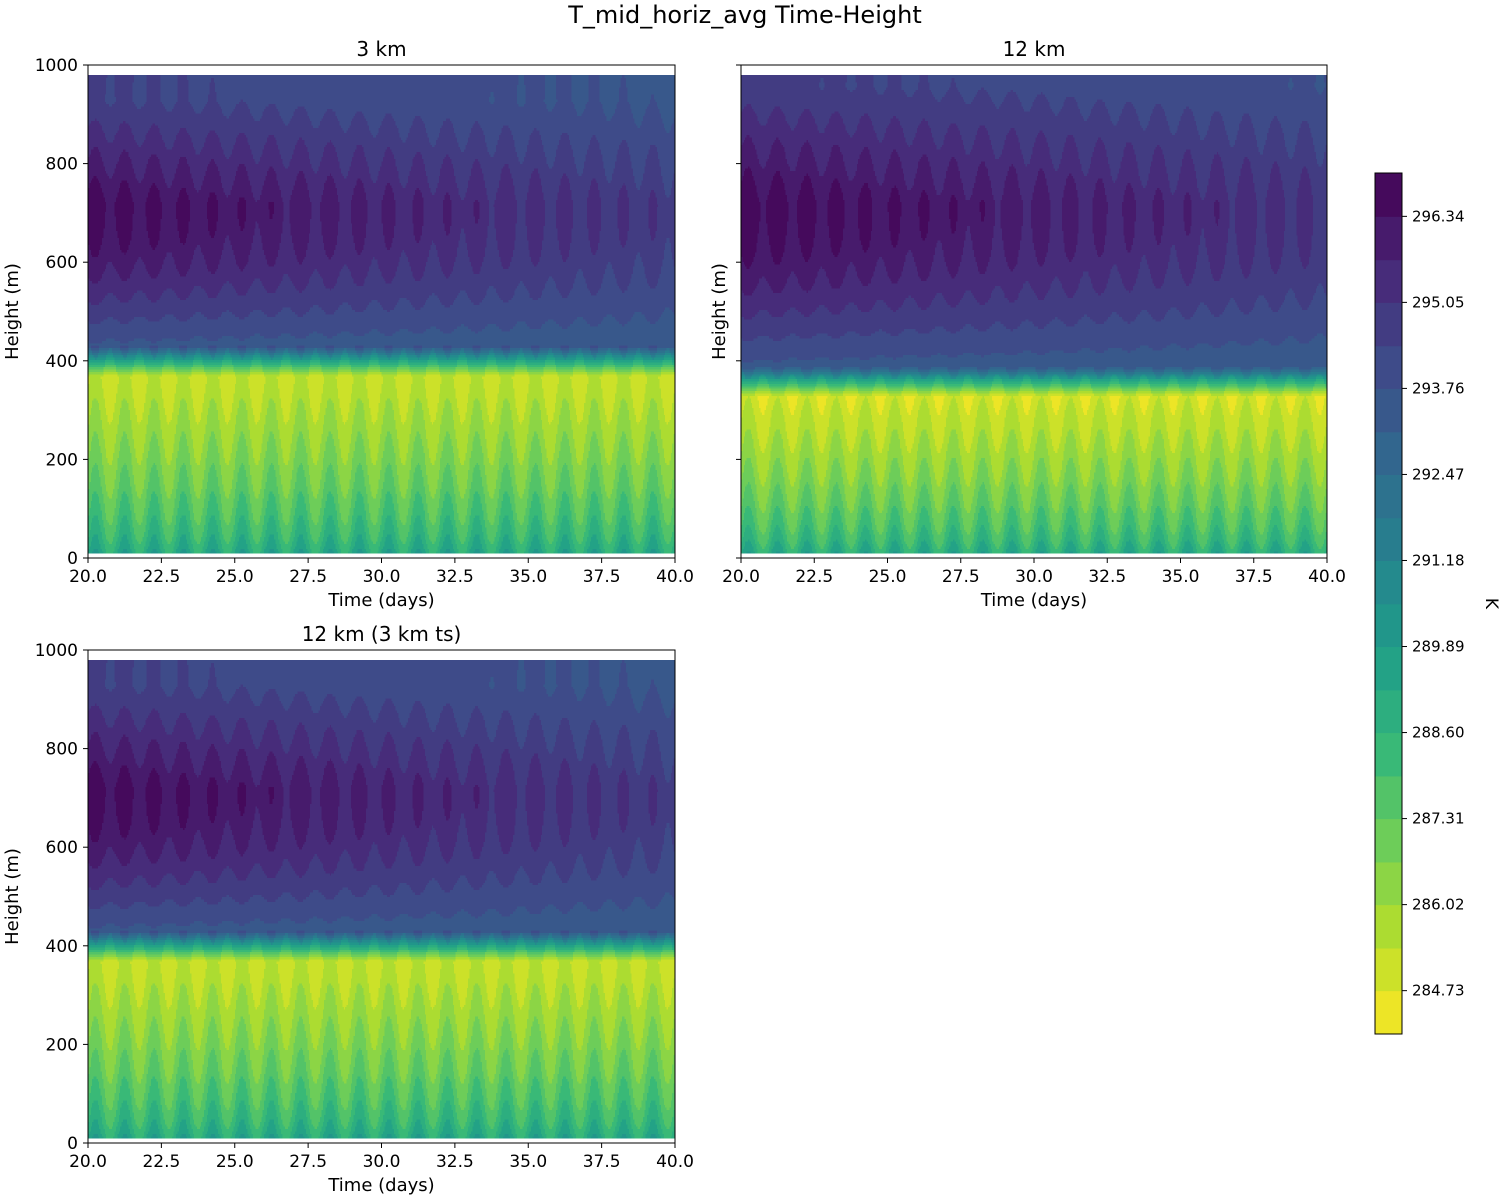 The width and height of the screenshot is (1500, 1200). What do you see at coordinates (1438, 216) in the screenshot?
I see `colorbar-tick-label: 296.34` at bounding box center [1438, 216].